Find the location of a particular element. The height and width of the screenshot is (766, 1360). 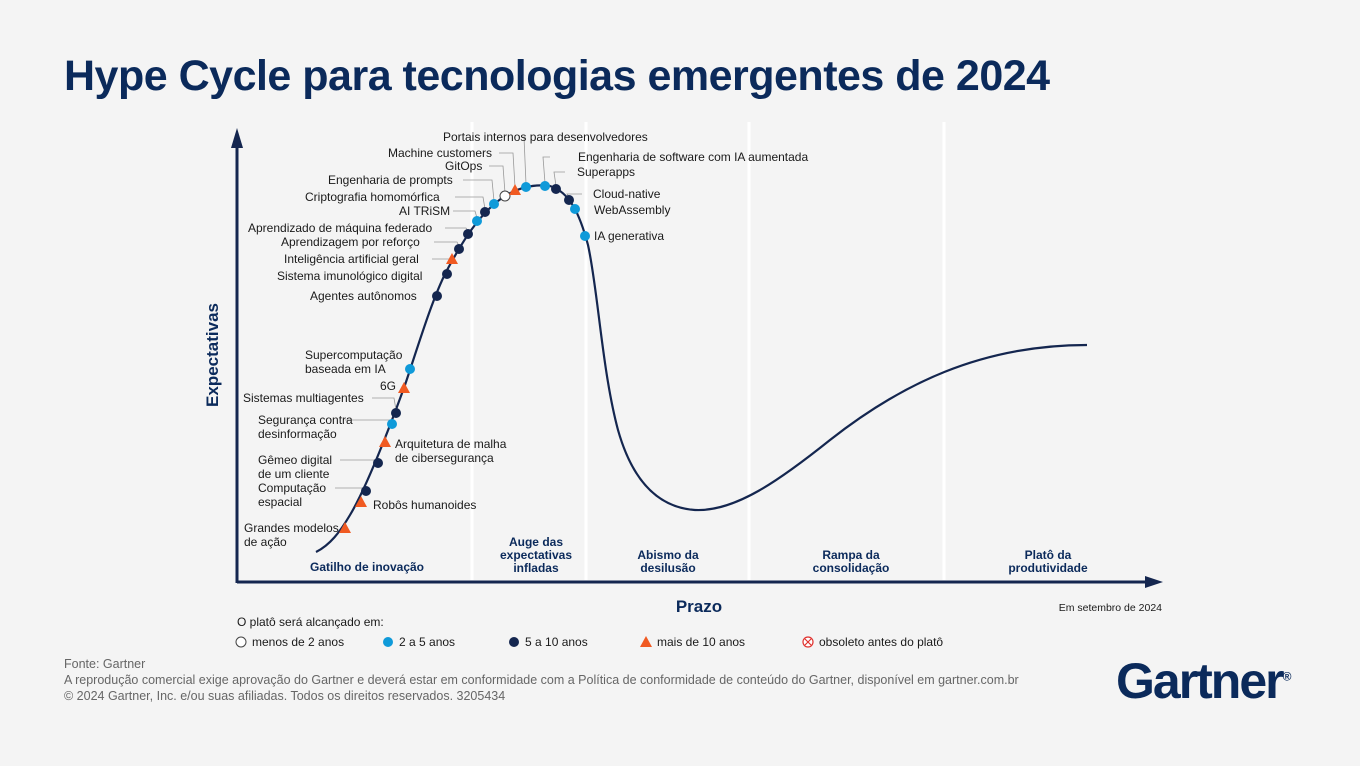

technology-item: Engenharia de prompts is located at coordinates (413, 191).